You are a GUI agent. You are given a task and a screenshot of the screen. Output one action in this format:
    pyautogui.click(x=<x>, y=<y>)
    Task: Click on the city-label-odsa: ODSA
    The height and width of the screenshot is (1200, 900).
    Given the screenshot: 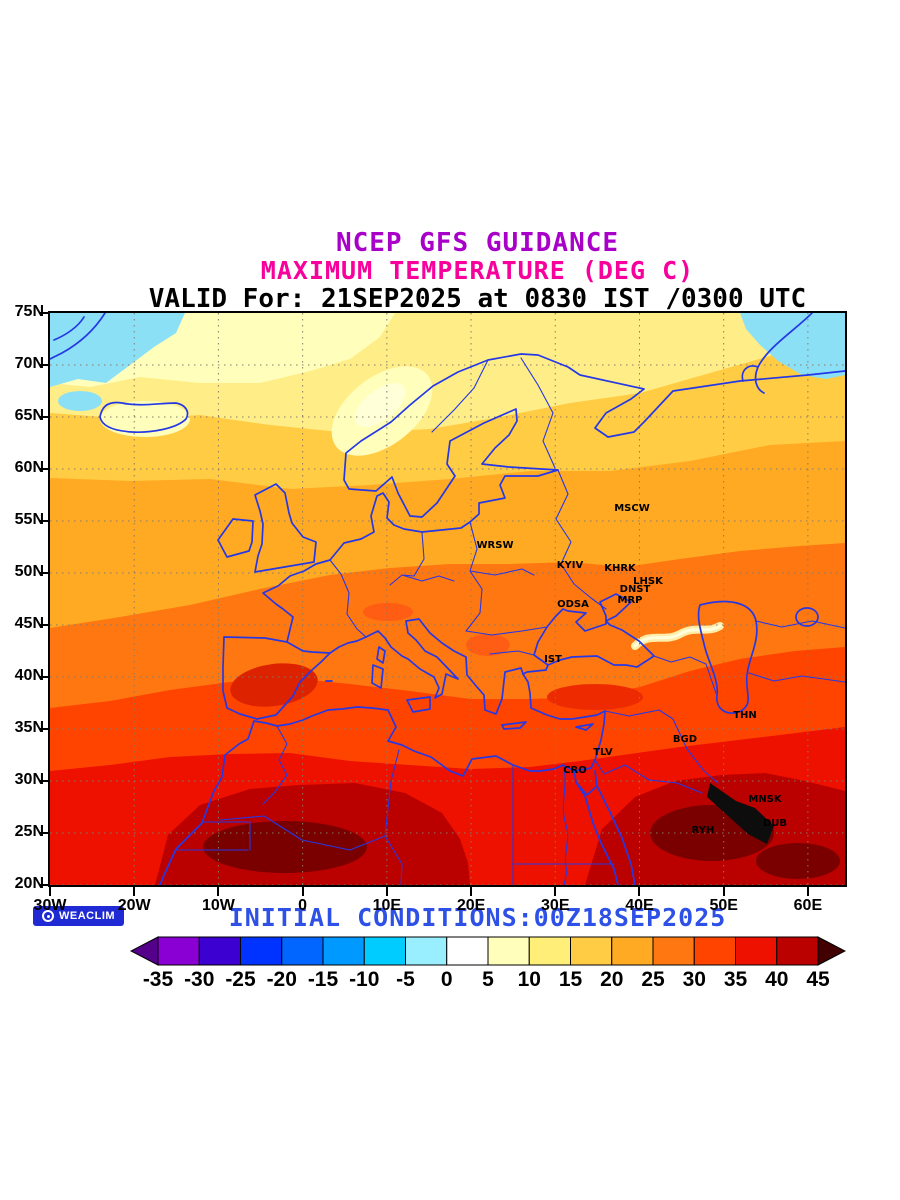 What is the action you would take?
    pyautogui.click(x=573, y=604)
    